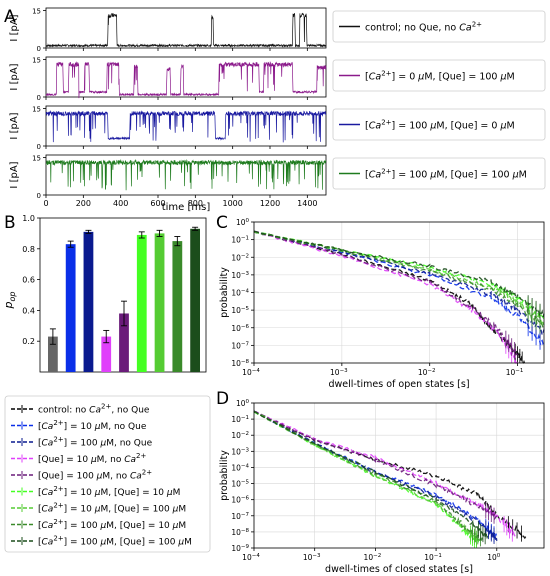 The image size is (550, 576). Describe the element at coordinates (112, 524) in the screenshot. I see `legend-label-8: [Ca2+] = 100 μM, [Que] = 10 μM` at that location.